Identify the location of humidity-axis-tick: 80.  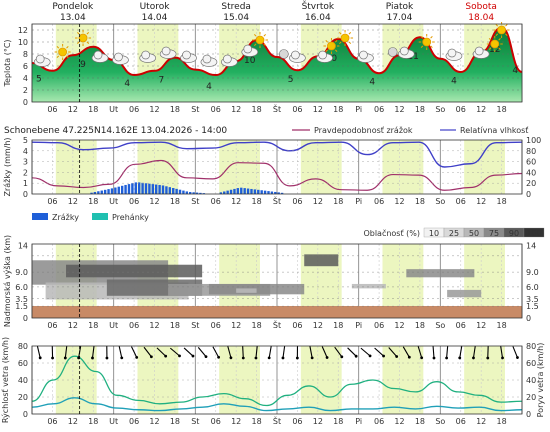
(531, 151).